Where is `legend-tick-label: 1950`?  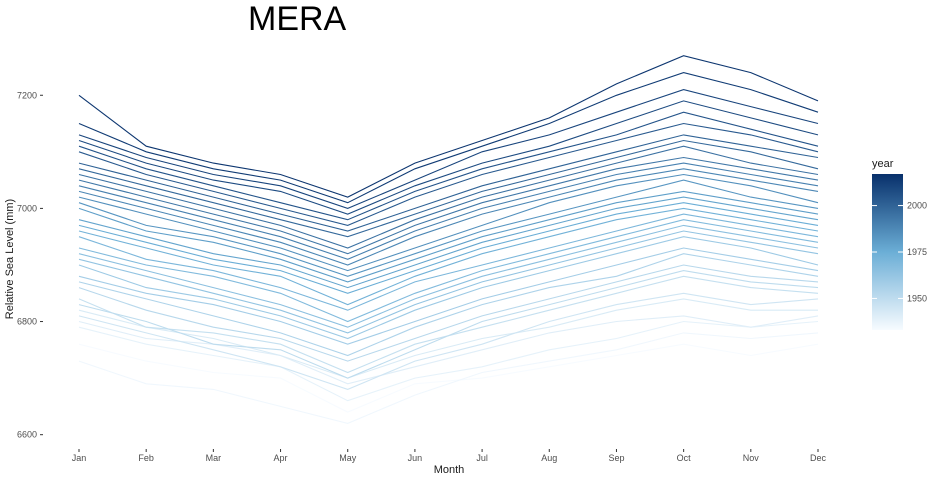 legend-tick-label: 1950 is located at coordinates (917, 298).